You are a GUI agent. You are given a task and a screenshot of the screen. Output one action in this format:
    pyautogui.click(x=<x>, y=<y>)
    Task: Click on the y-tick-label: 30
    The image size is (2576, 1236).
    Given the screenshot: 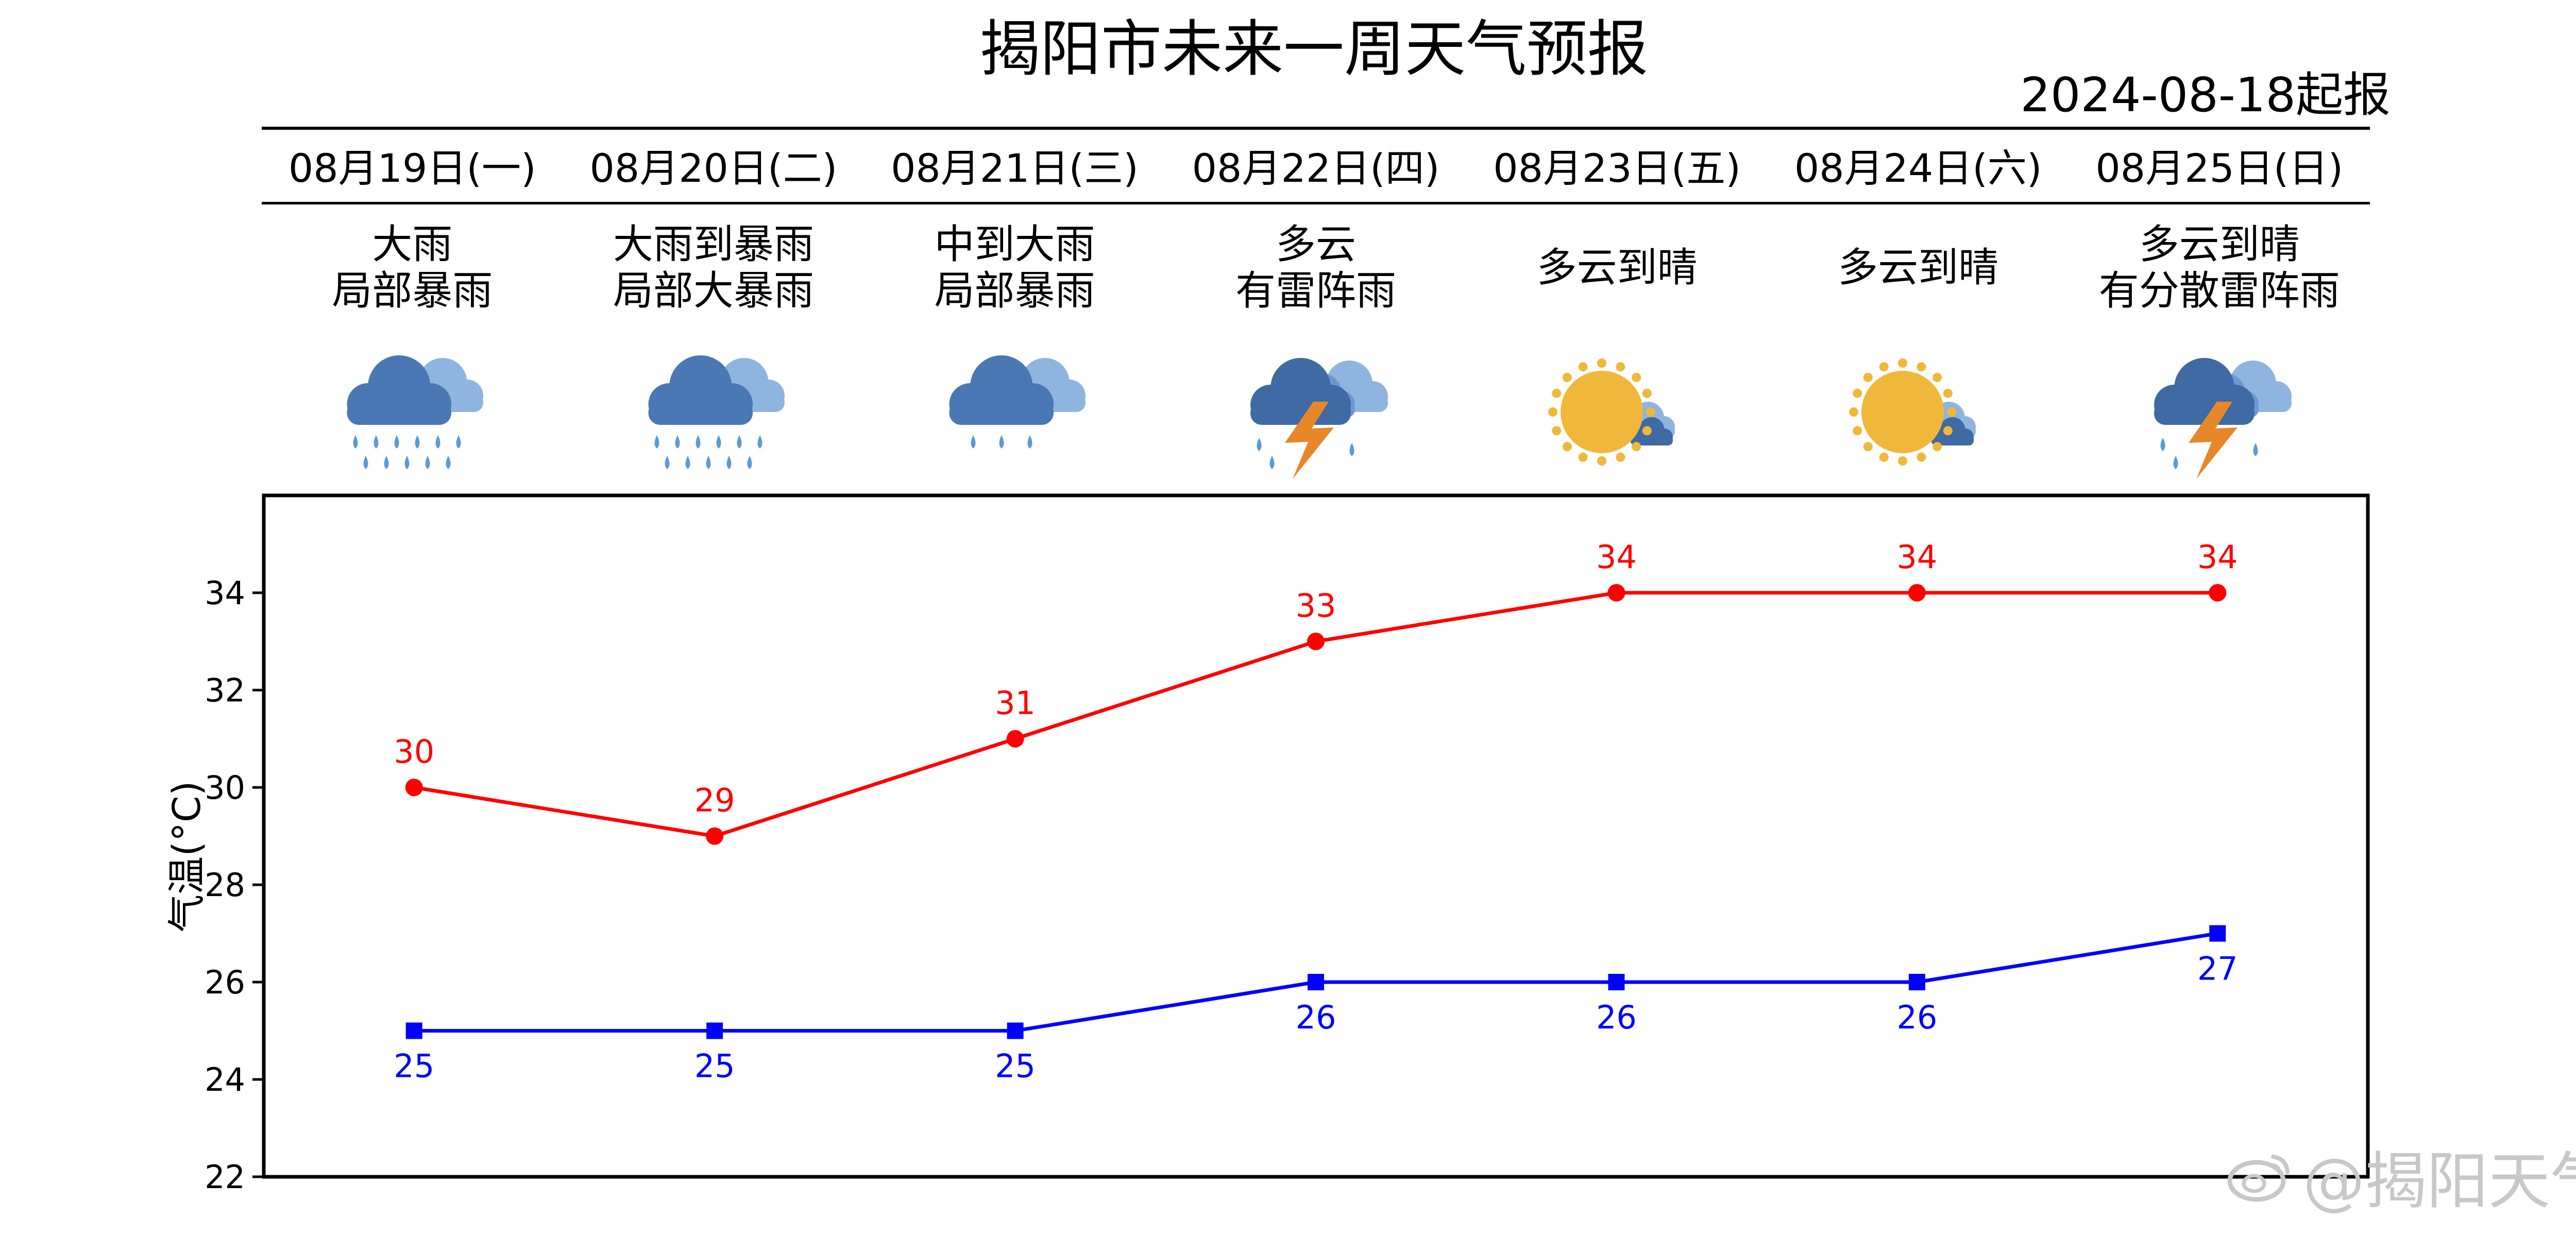 What is the action you would take?
    pyautogui.click(x=225, y=787)
    